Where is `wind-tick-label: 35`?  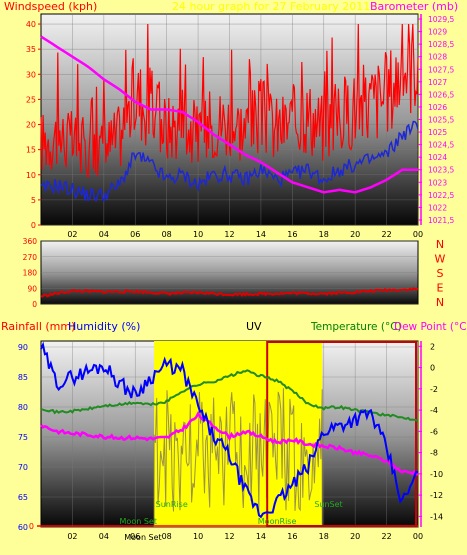 wind-tick-label: 35 is located at coordinates (31, 49).